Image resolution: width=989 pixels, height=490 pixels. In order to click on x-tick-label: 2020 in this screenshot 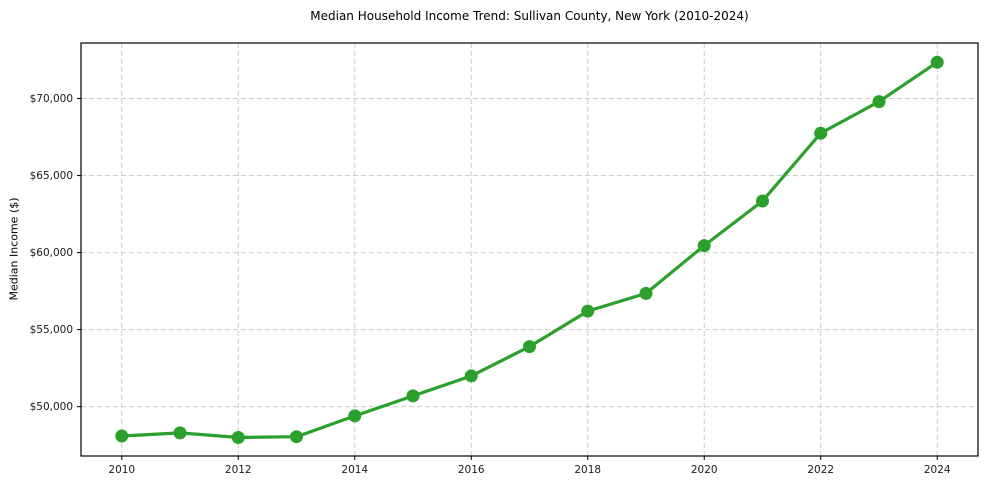, I will do `click(704, 470)`.